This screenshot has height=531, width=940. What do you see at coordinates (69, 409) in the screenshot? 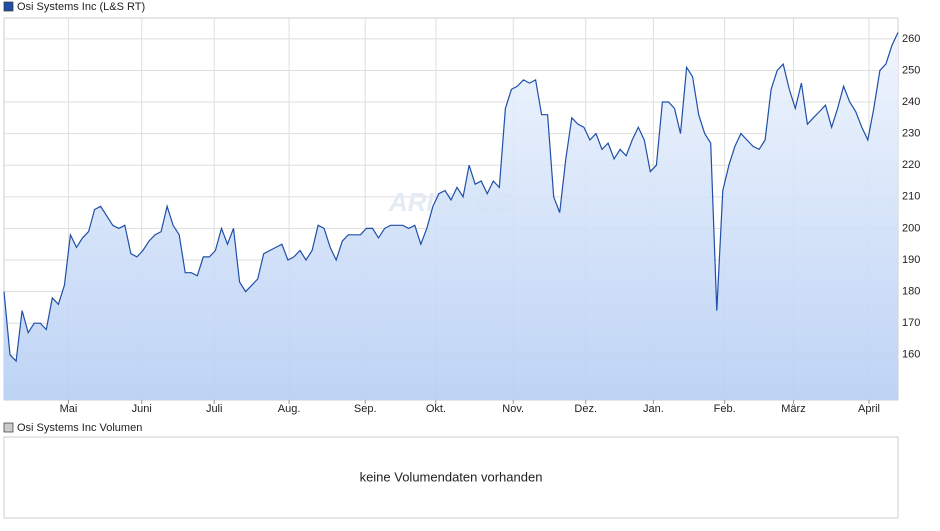
I see `x-tick-label: Mai` at bounding box center [69, 409].